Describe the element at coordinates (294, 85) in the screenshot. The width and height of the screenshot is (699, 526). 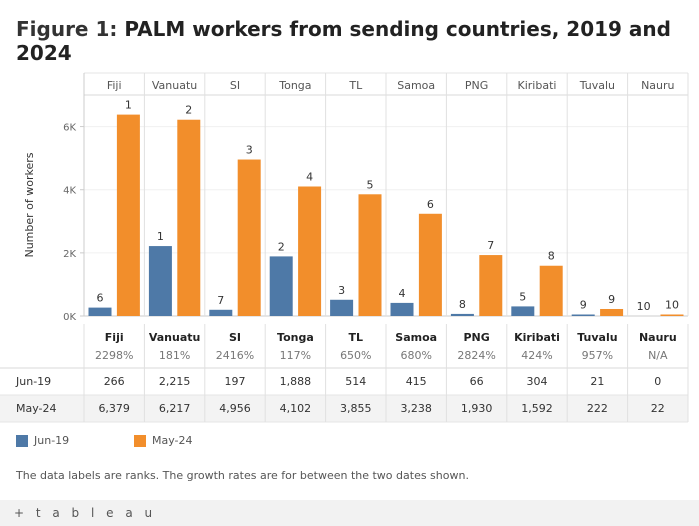
I see `column-header: Tonga` at that location.